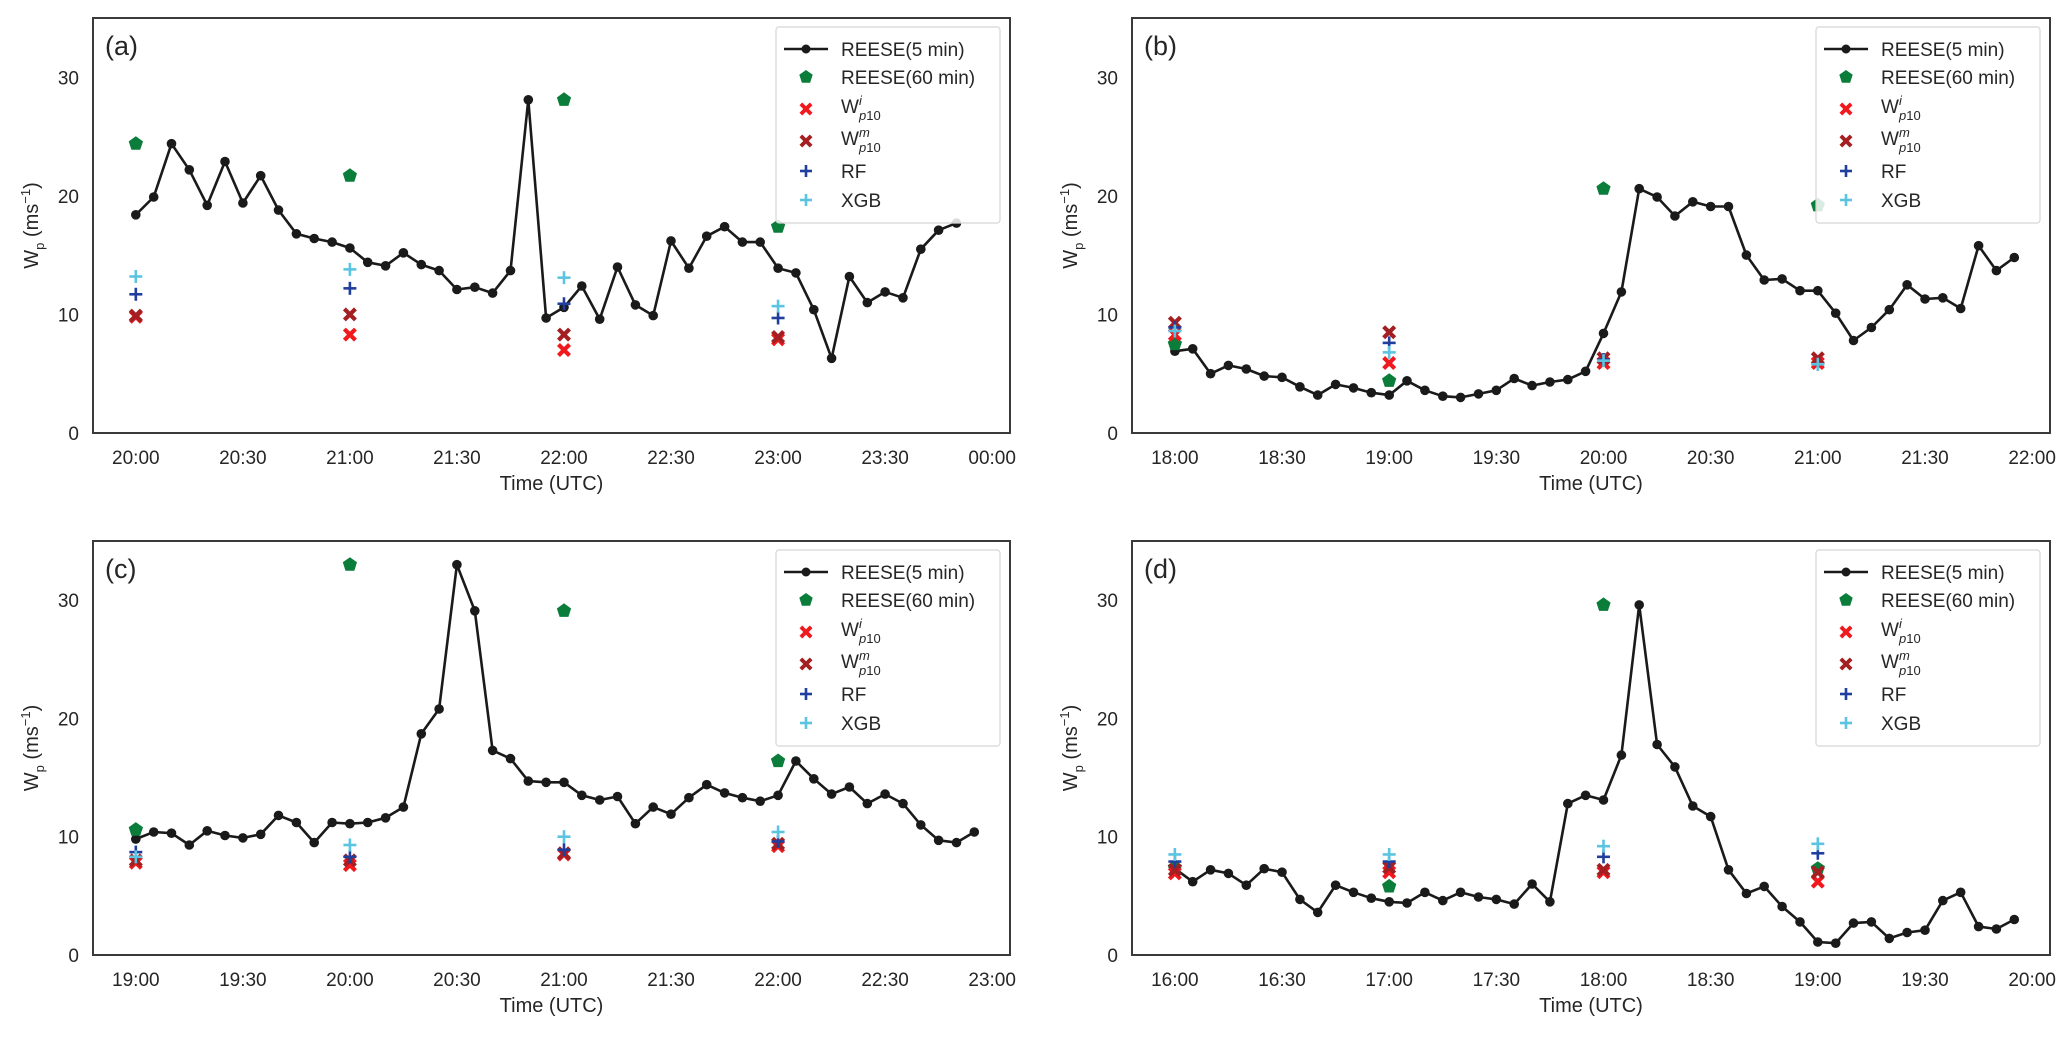 The width and height of the screenshot is (2067, 1041). Describe the element at coordinates (806, 694) in the screenshot. I see `legend-plus-icon-rf` at that location.